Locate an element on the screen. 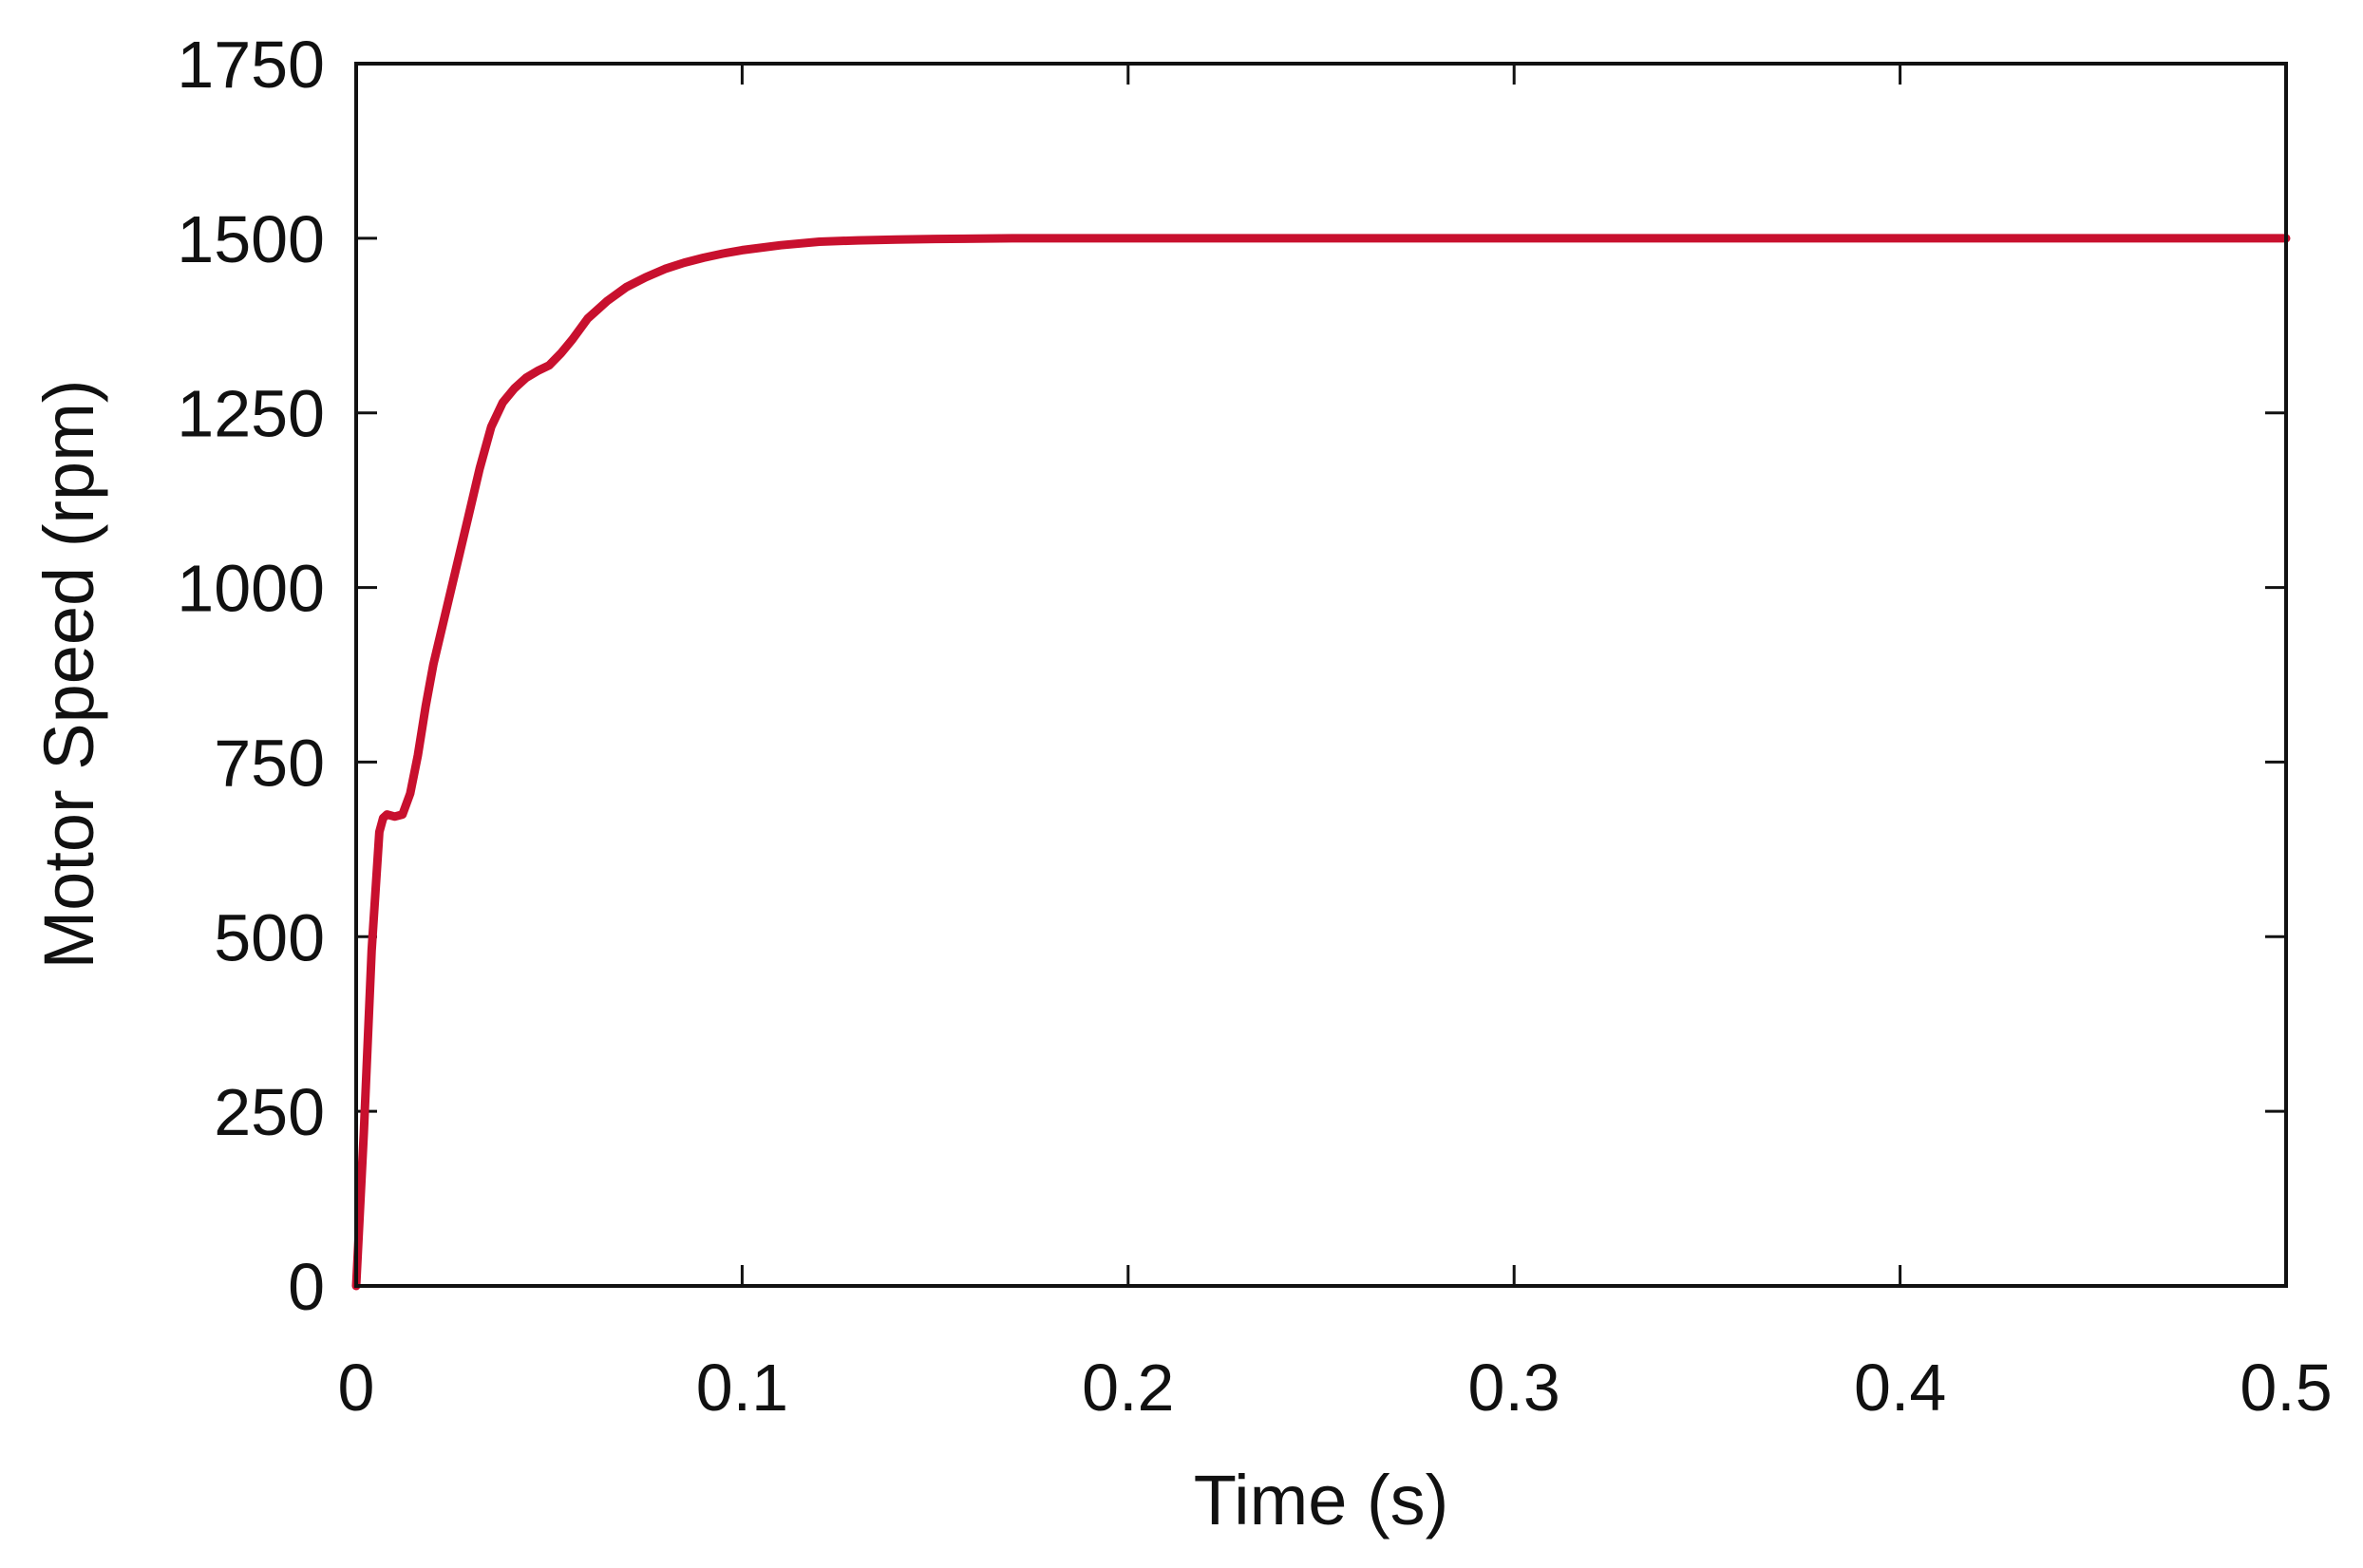  x-tick-label: 0.4 is located at coordinates (1900, 1388).